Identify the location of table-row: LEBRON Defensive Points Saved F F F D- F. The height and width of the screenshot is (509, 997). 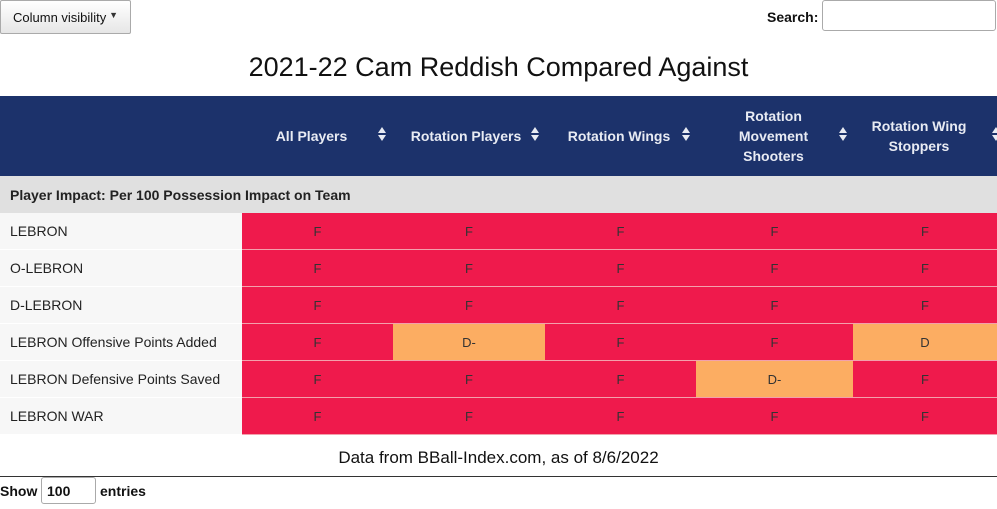
(498, 379).